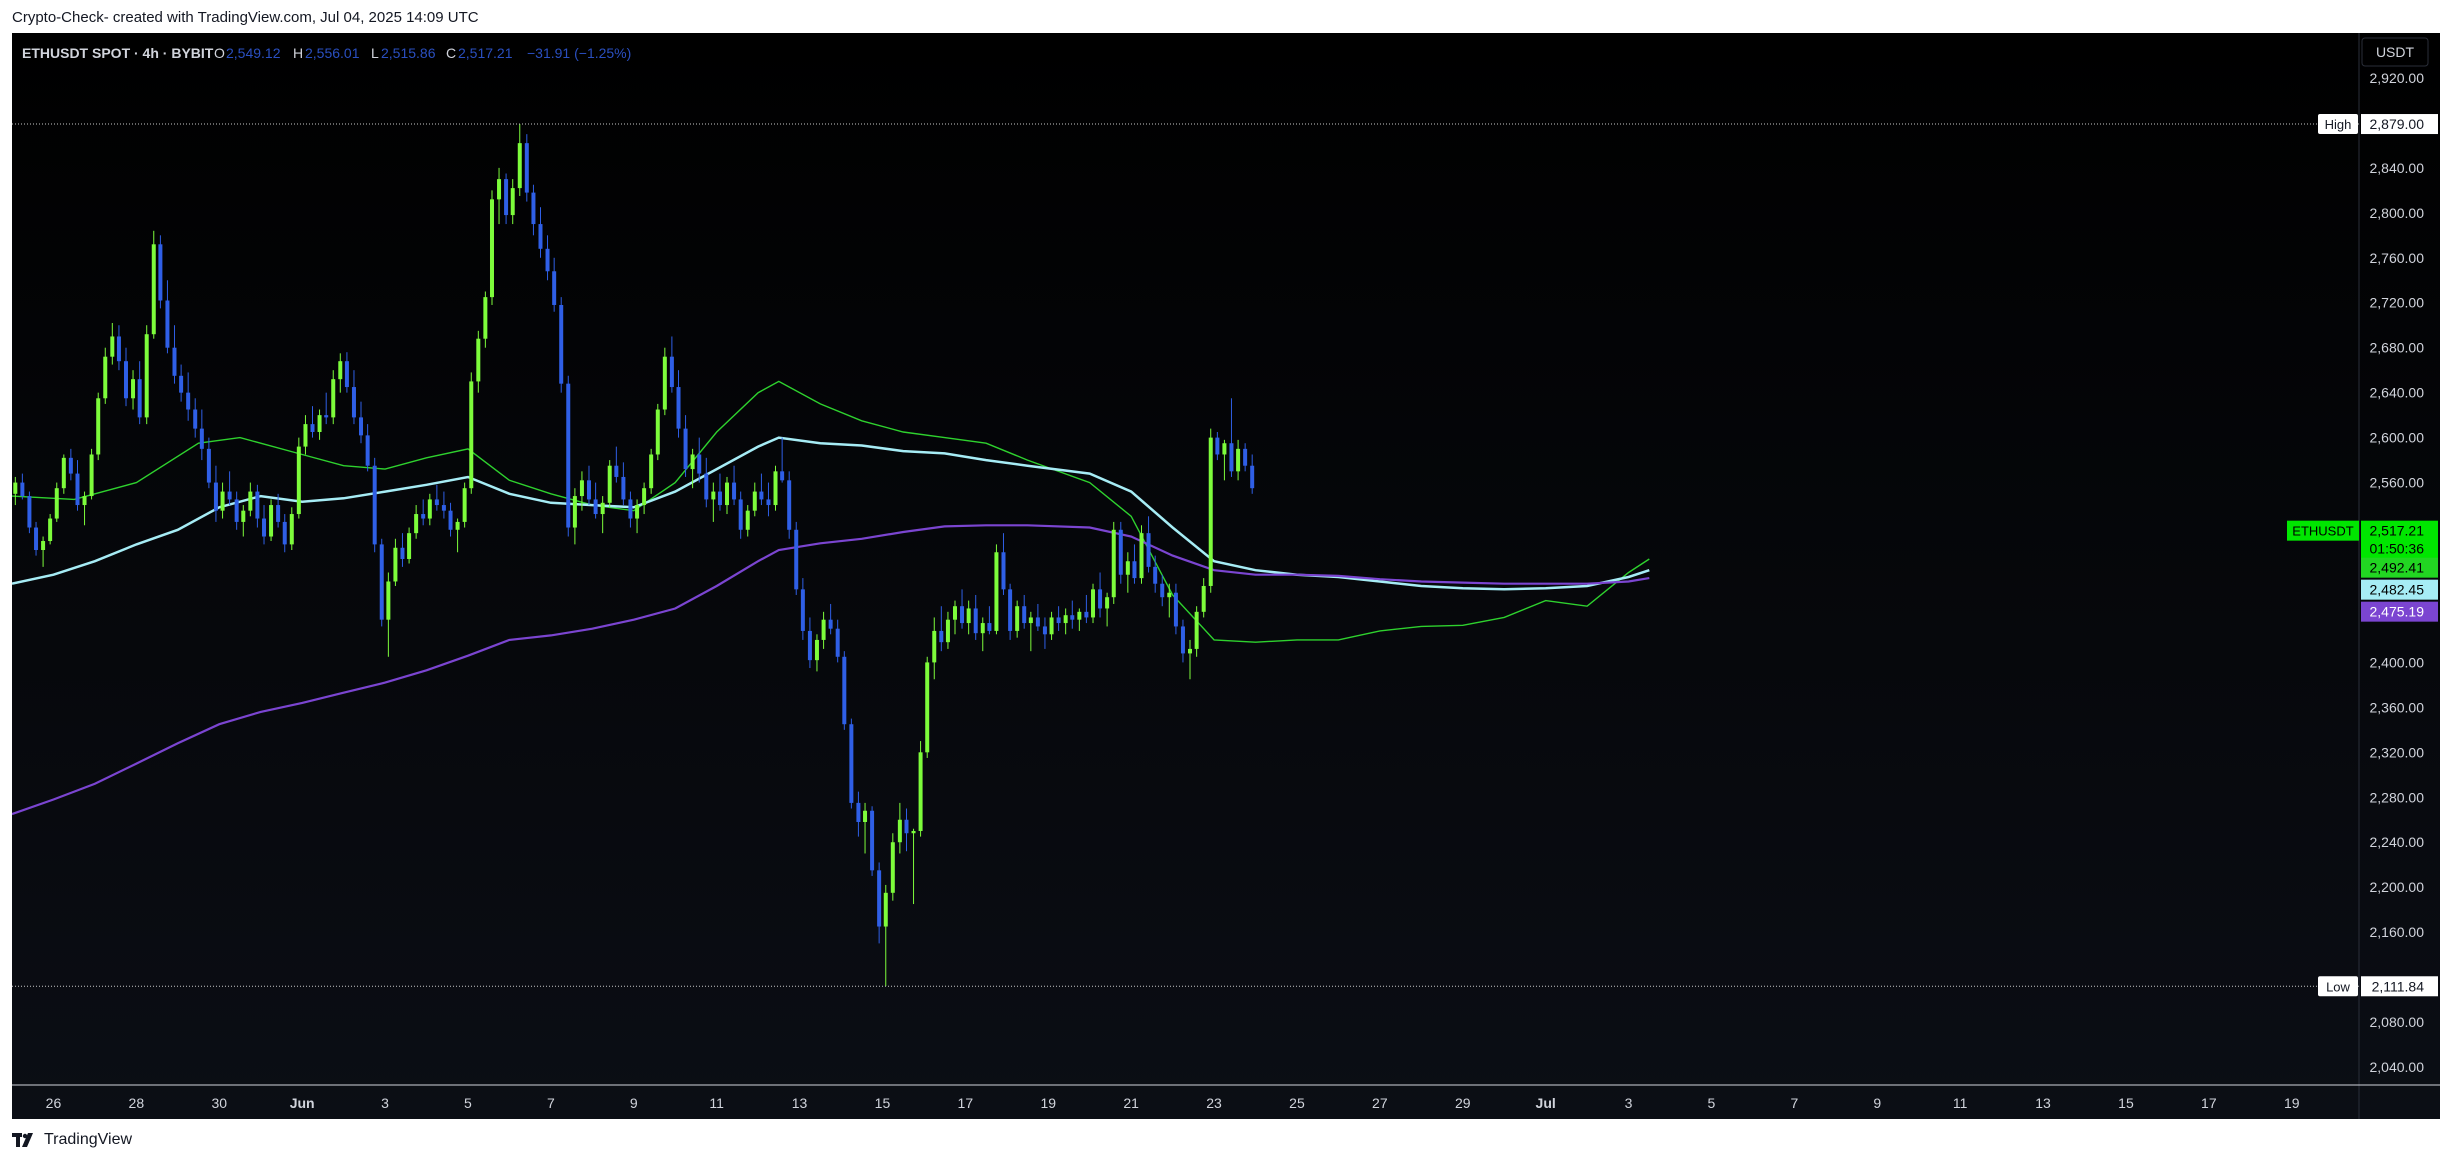 The width and height of the screenshot is (2454, 1163). Describe the element at coordinates (118, 53) in the screenshot. I see `symbol-title: ETHUSDT SPOT · 4h · BYBIT` at that location.